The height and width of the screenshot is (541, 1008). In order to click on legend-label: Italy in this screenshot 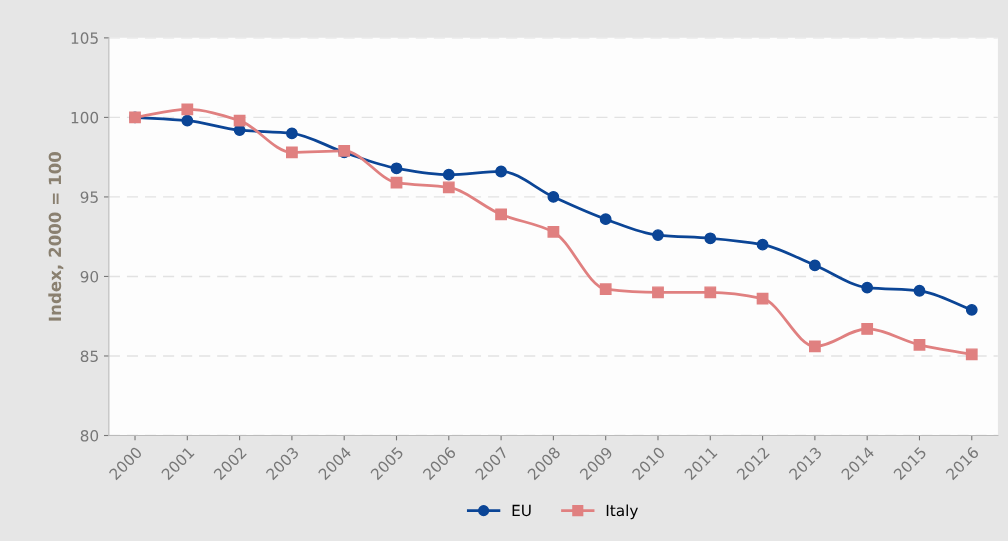, I will do `click(622, 512)`.